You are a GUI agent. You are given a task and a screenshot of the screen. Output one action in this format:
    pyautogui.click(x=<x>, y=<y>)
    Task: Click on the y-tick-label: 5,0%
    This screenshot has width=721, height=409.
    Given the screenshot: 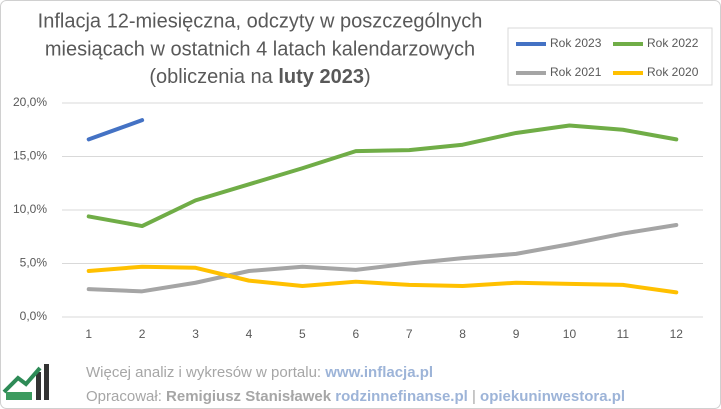 What is the action you would take?
    pyautogui.click(x=34, y=263)
    